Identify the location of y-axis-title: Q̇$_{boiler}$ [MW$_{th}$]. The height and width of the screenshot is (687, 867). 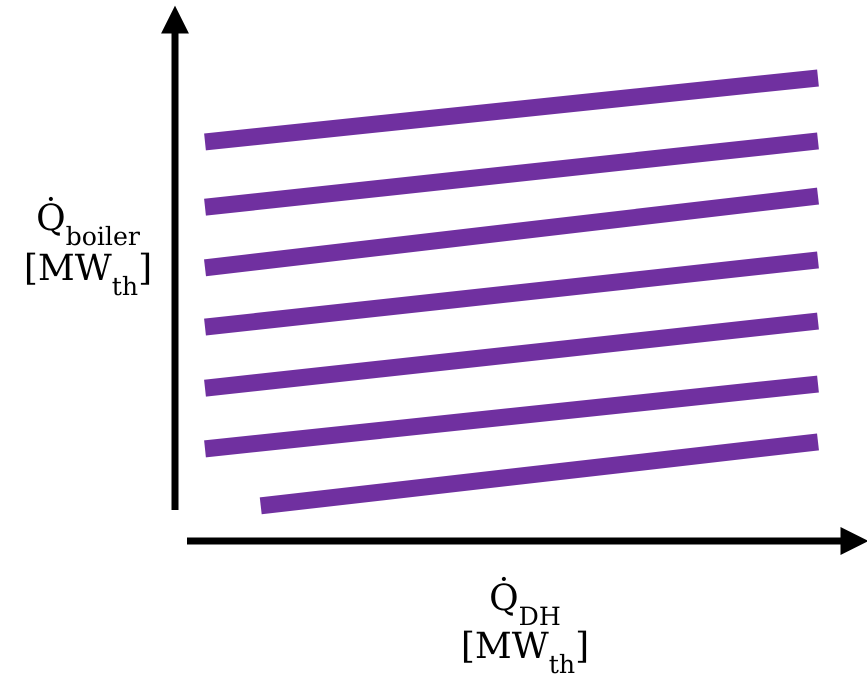
(88, 248).